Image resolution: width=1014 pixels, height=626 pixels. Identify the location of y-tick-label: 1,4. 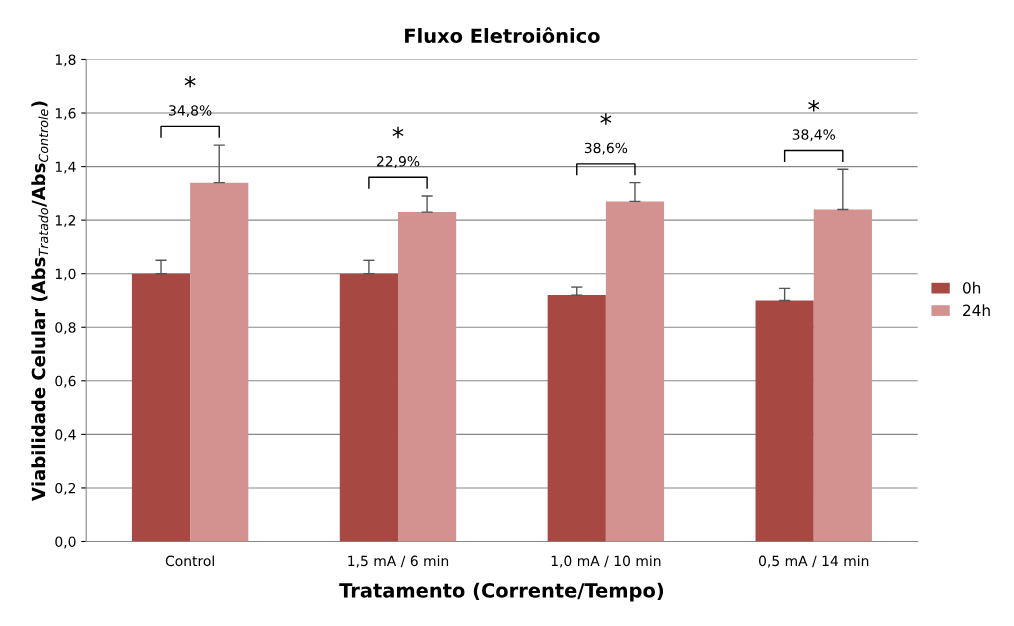
(65, 167).